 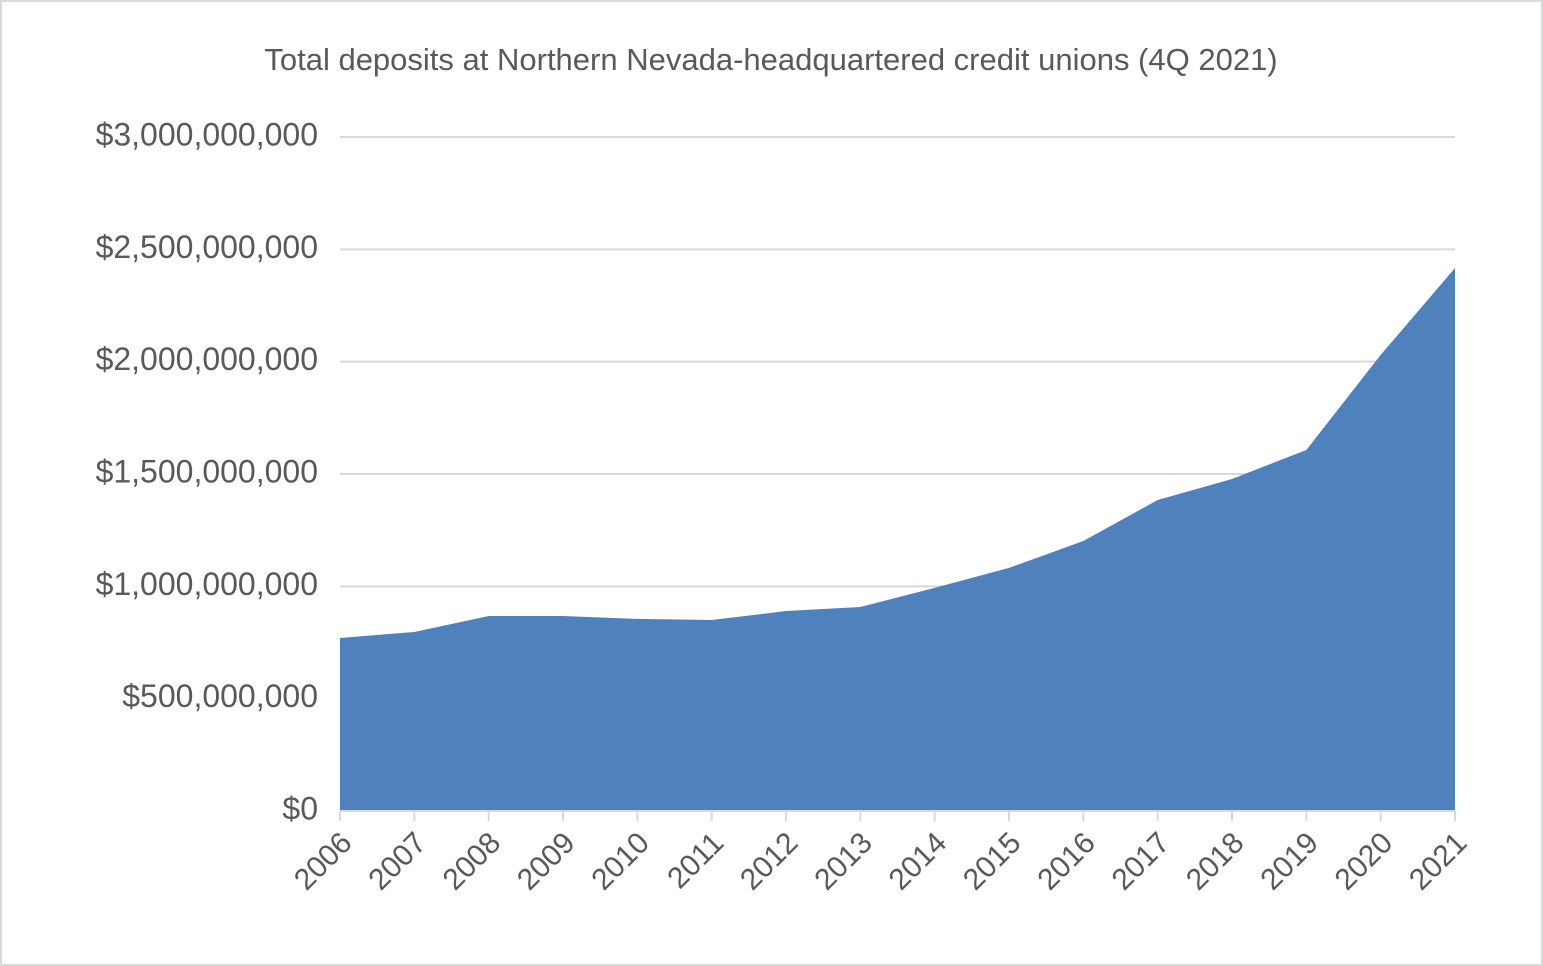 What do you see at coordinates (220, 696) in the screenshot?
I see `y-tick-label: $500,000,000` at bounding box center [220, 696].